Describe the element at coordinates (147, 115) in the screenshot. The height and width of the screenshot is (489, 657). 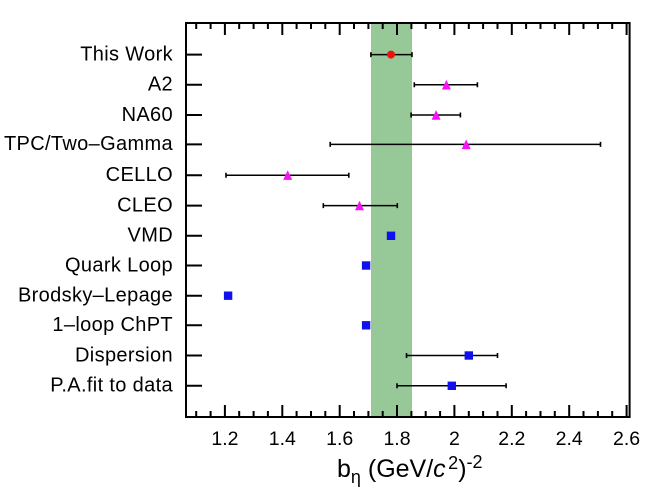
I see `svg-text: NA60` at that location.